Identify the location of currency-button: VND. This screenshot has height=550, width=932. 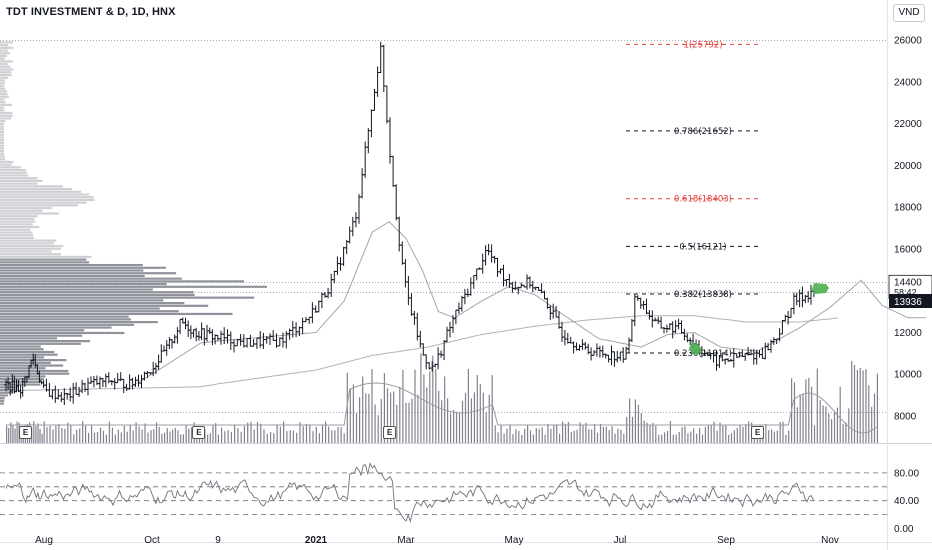
(909, 13).